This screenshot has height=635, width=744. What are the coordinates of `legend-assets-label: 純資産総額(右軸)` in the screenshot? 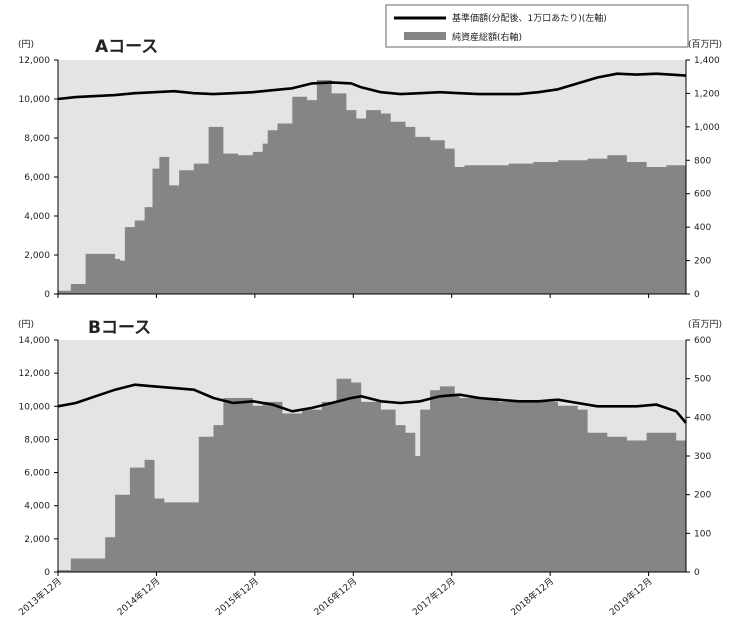 It's located at (487, 37).